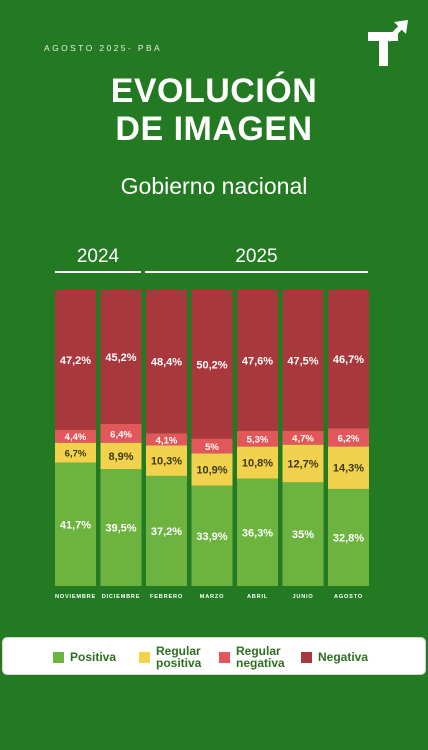 This screenshot has height=750, width=428. I want to click on bar-regular-negativa-diciembre, so click(121, 433).